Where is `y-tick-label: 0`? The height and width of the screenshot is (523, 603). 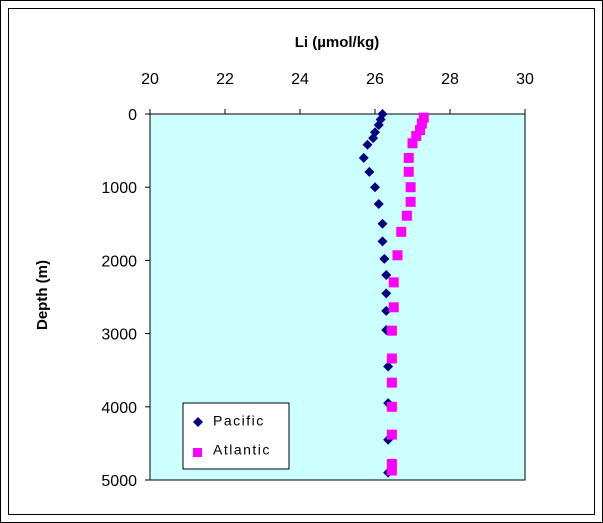
y-tick-label: 0 is located at coordinates (132, 115).